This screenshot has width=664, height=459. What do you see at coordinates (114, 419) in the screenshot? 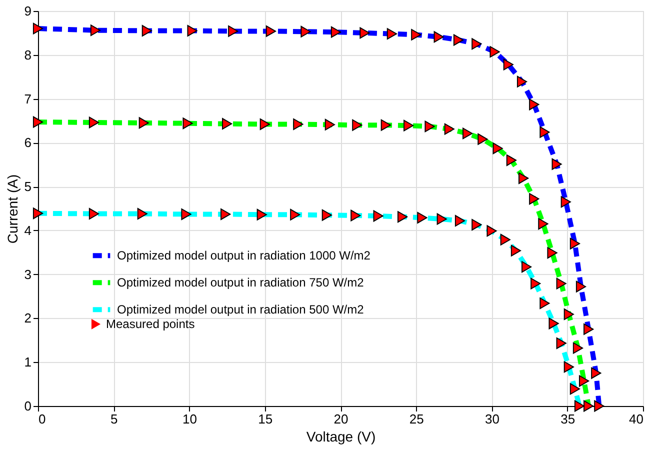
I see `x-tick-label: 5` at bounding box center [114, 419].